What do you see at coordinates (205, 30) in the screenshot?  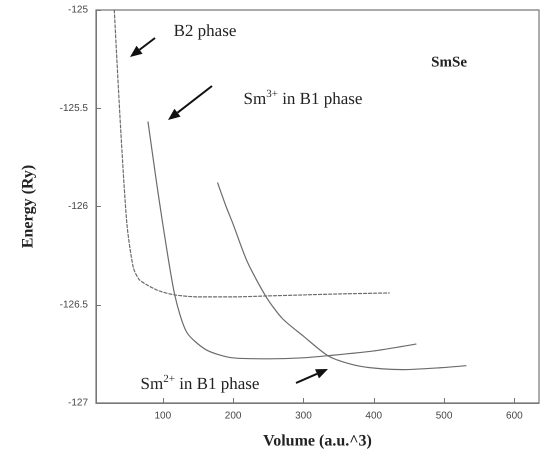 I see `annotation: B2 phase` at bounding box center [205, 30].